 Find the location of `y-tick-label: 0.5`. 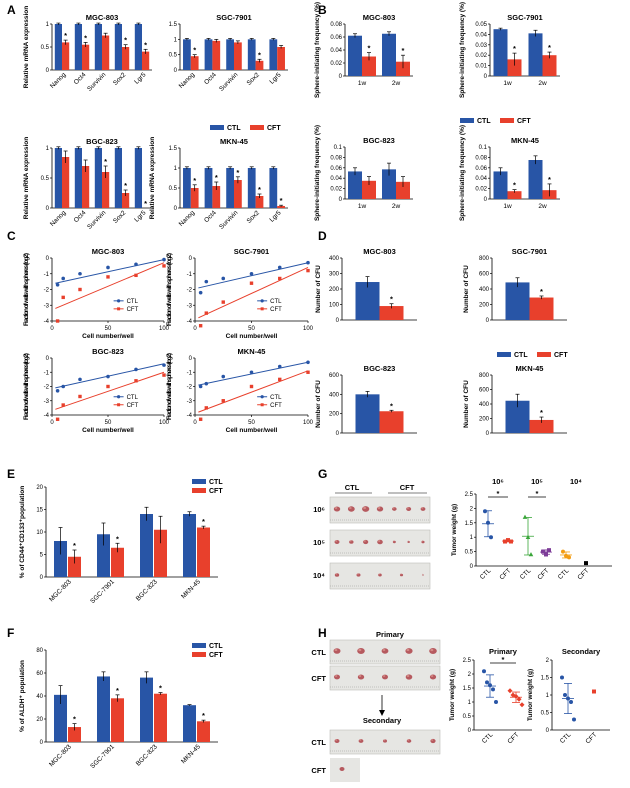

y-tick-label: 0.5 is located at coordinates (45, 179).